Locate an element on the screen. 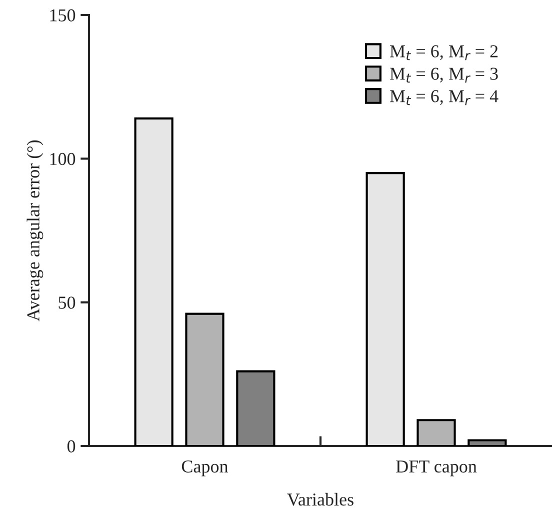 This screenshot has height=510, width=552. y-tick-label: 150 is located at coordinates (63, 15).